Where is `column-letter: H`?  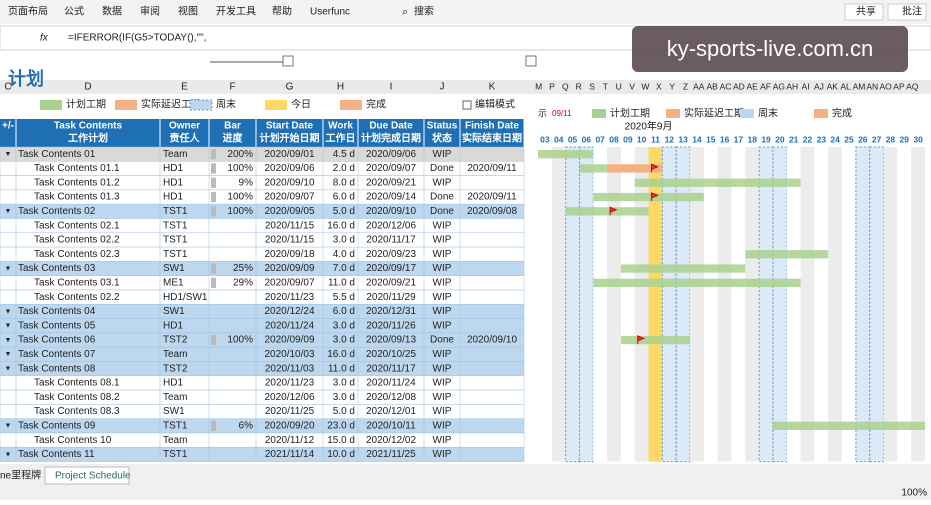 column-letter: H is located at coordinates (340, 87).